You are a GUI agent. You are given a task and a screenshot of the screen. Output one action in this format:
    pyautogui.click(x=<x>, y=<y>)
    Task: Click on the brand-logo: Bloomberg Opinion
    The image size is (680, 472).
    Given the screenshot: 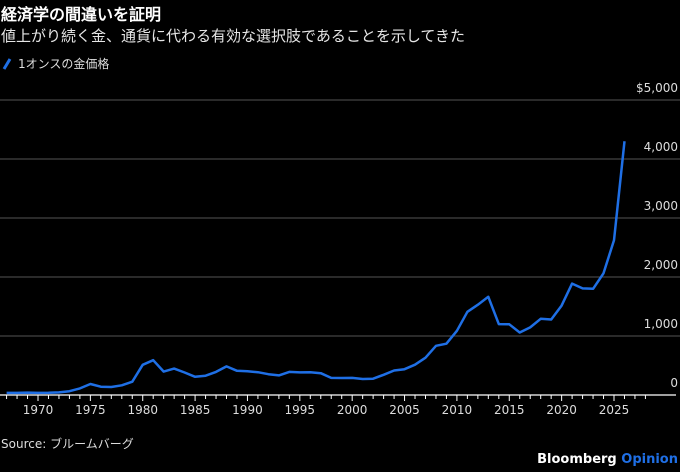 What is the action you would take?
    pyautogui.click(x=607, y=459)
    